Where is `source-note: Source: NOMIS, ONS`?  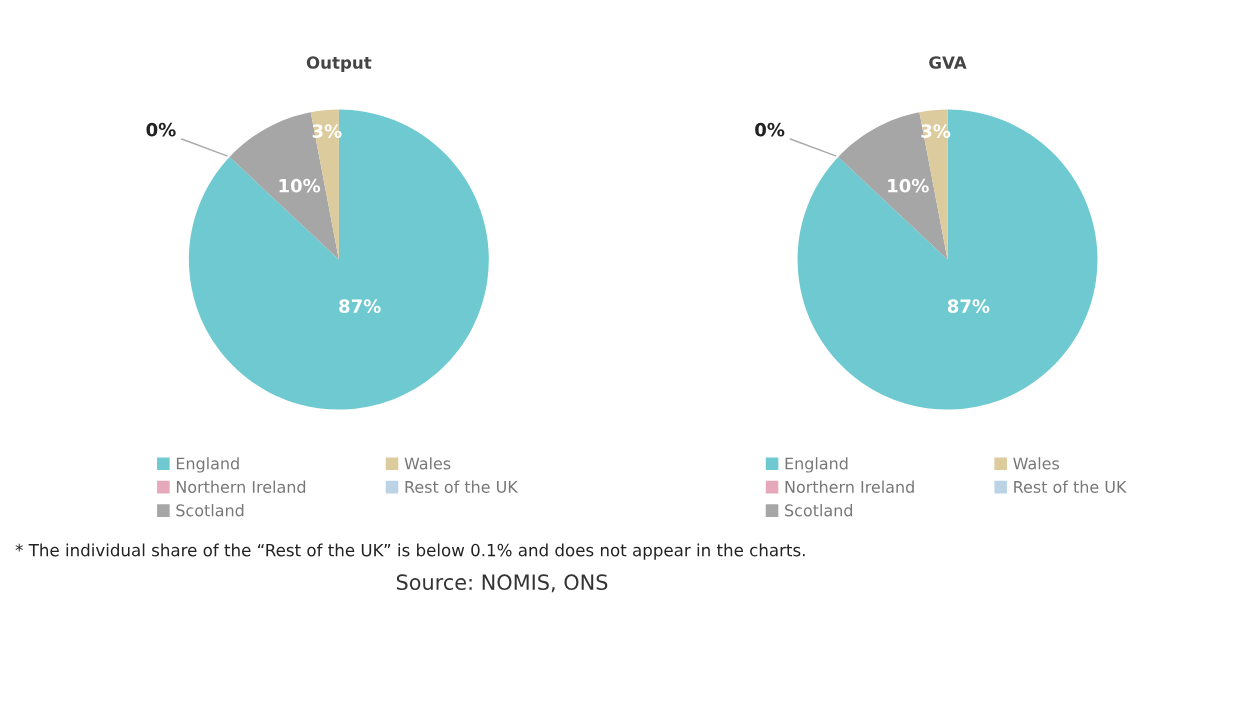 source-note: Source: NOMIS, ONS is located at coordinates (502, 583).